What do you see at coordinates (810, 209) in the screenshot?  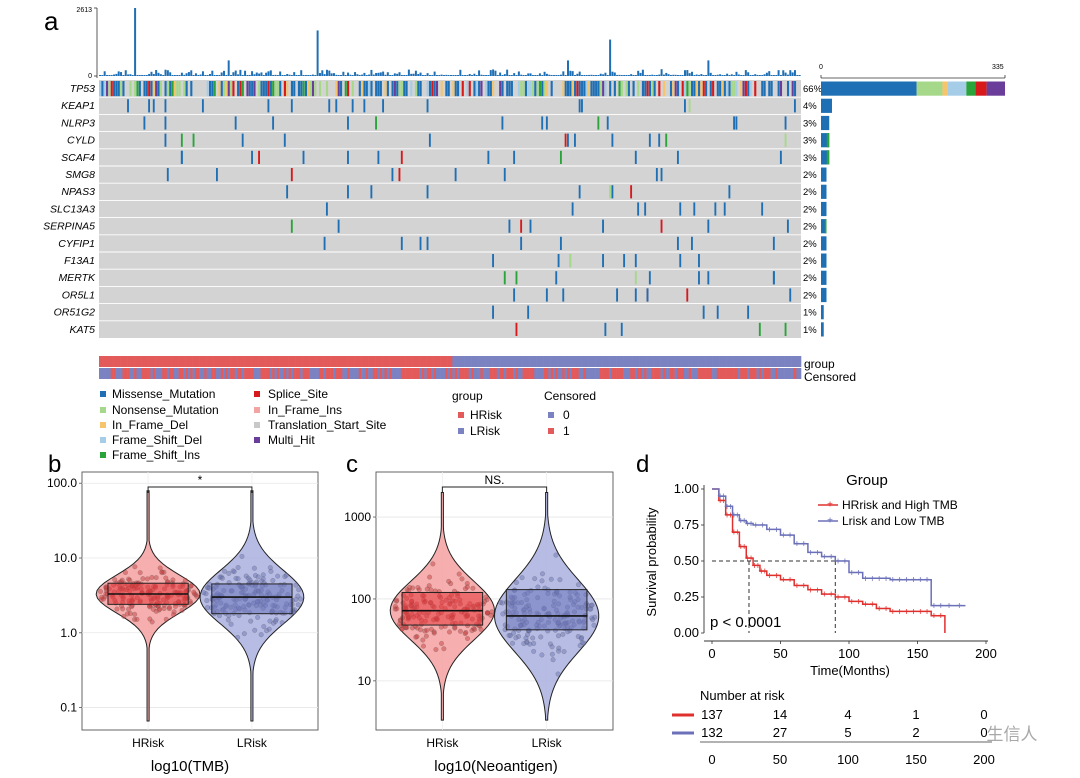 I see `percent-label: 2%` at bounding box center [810, 209].